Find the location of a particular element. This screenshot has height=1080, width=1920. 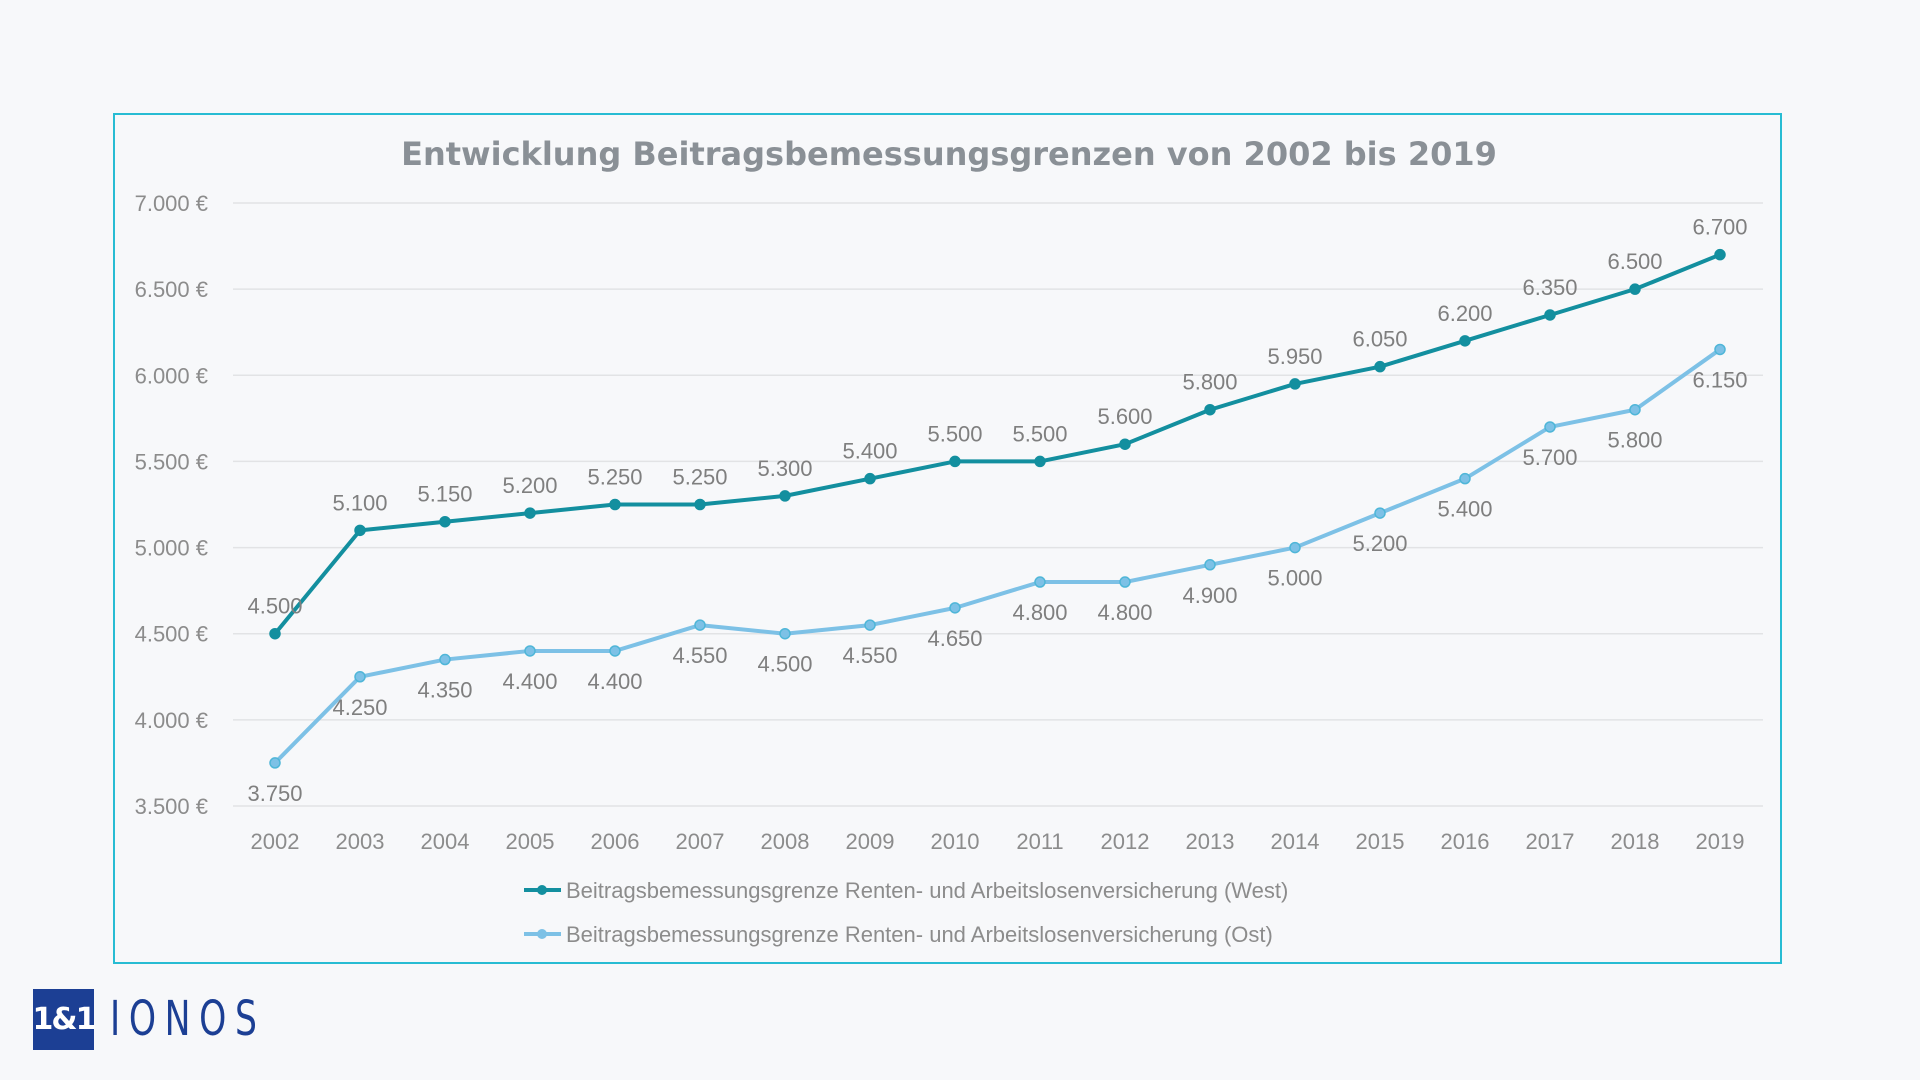

data-label: 3.750 is located at coordinates (274, 793).